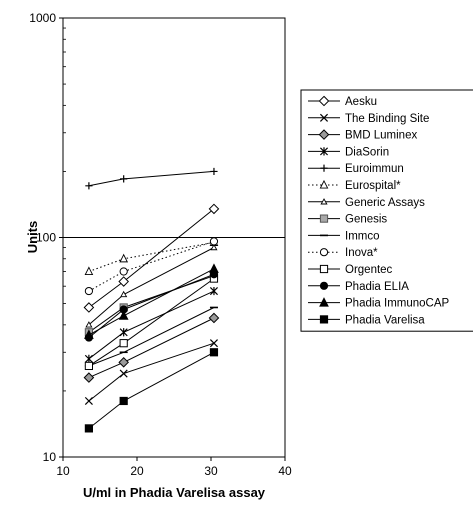 This screenshot has width=473, height=506. I want to click on series-bmd-luminex, so click(151, 347).